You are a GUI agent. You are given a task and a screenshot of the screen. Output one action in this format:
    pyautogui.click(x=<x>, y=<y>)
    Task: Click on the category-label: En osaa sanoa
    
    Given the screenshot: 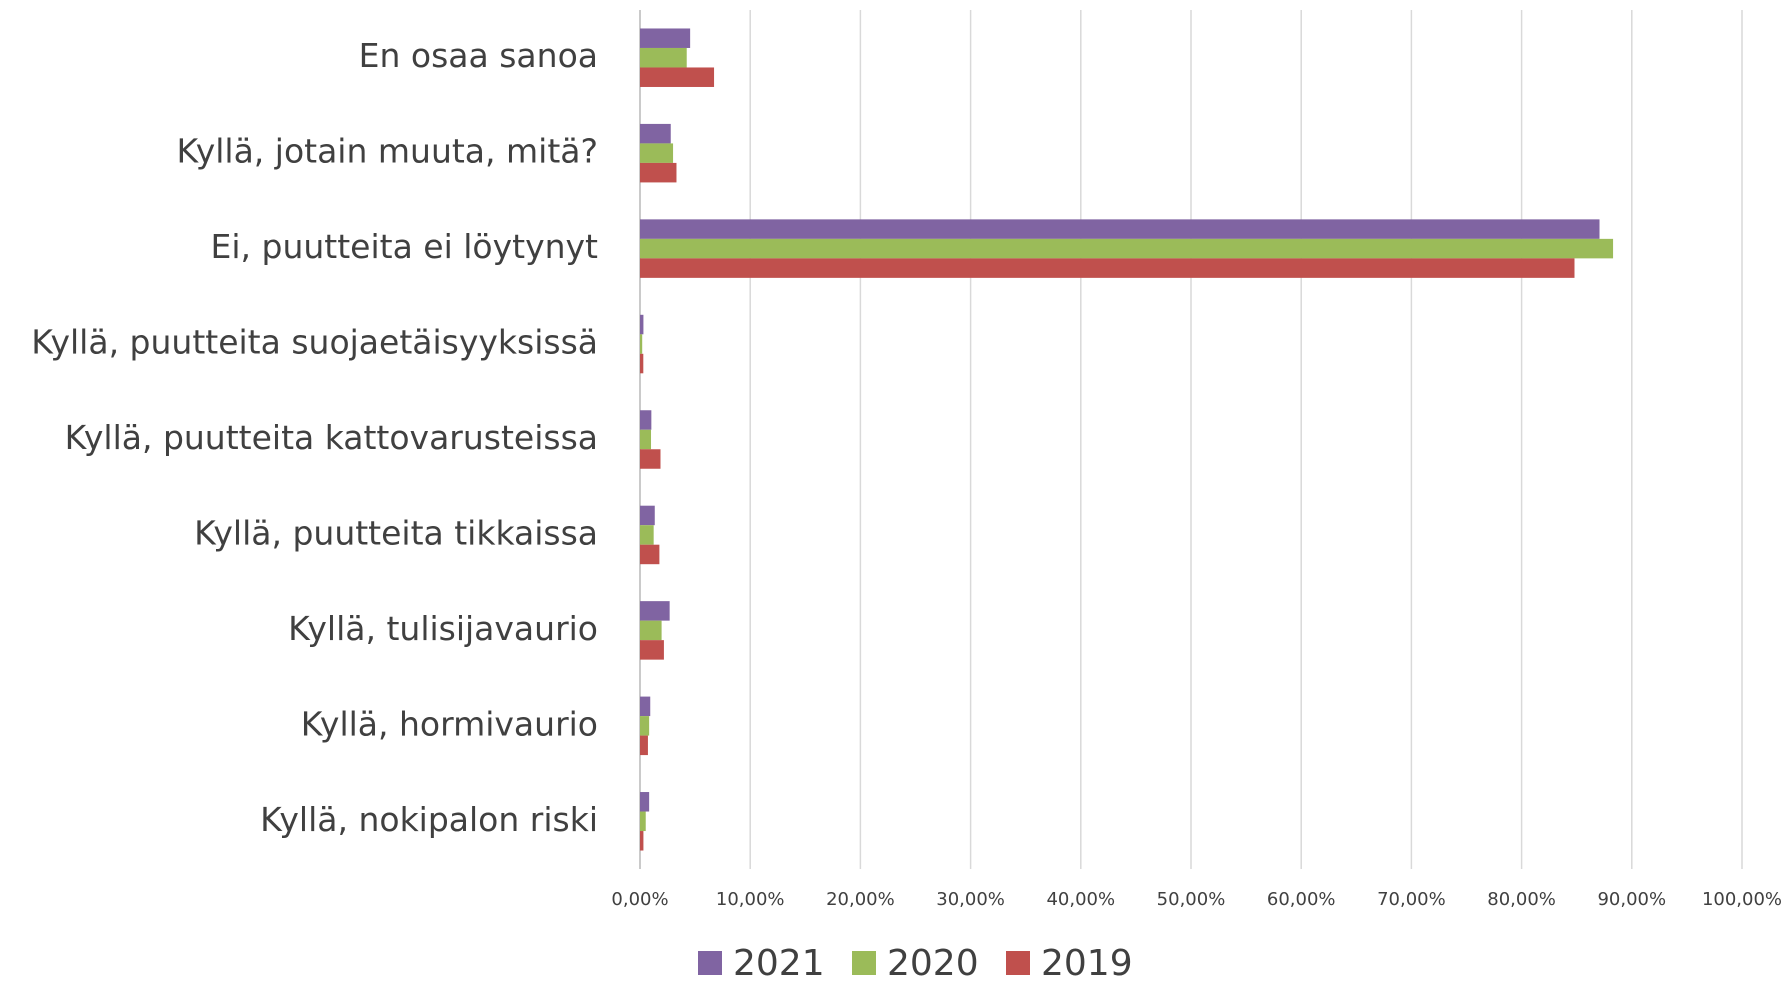 What is the action you would take?
    pyautogui.click(x=478, y=55)
    